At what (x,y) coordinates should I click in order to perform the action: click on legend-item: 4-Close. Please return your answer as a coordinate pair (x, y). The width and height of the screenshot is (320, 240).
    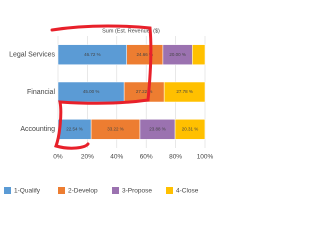
    Looking at the image, I should click on (182, 191).